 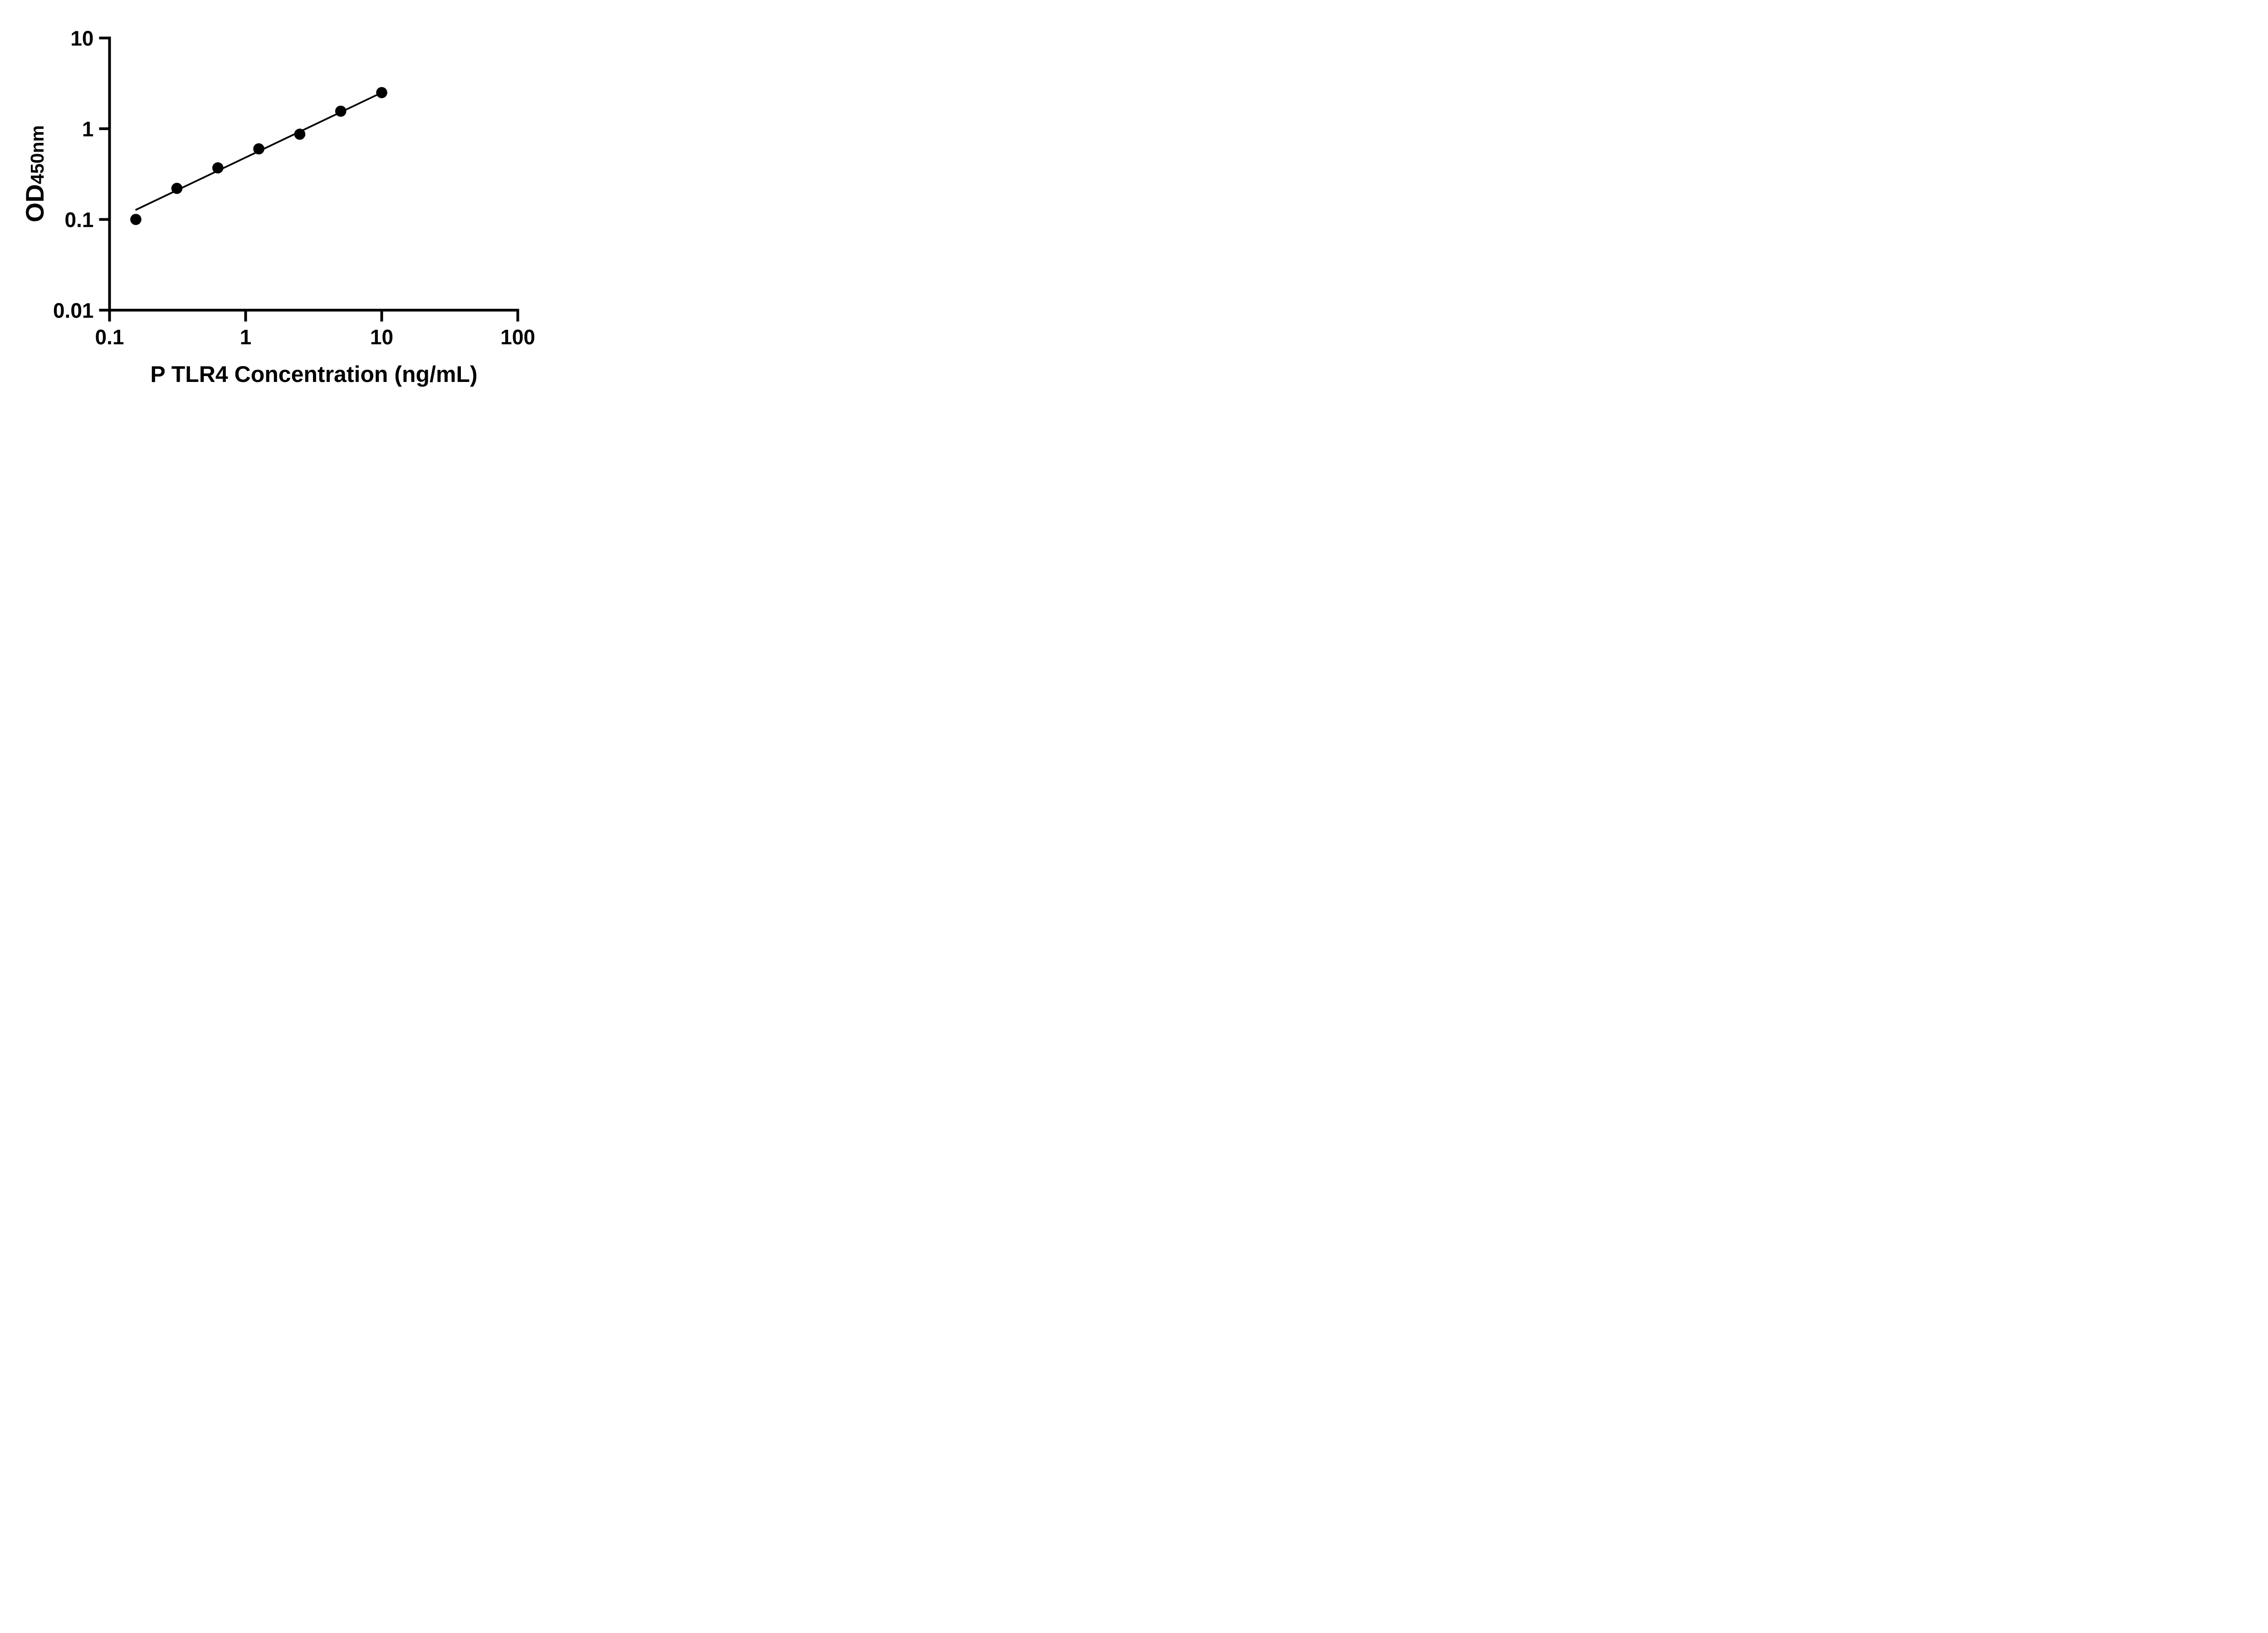 I want to click on x-tick-label: 10, so click(x=381, y=337).